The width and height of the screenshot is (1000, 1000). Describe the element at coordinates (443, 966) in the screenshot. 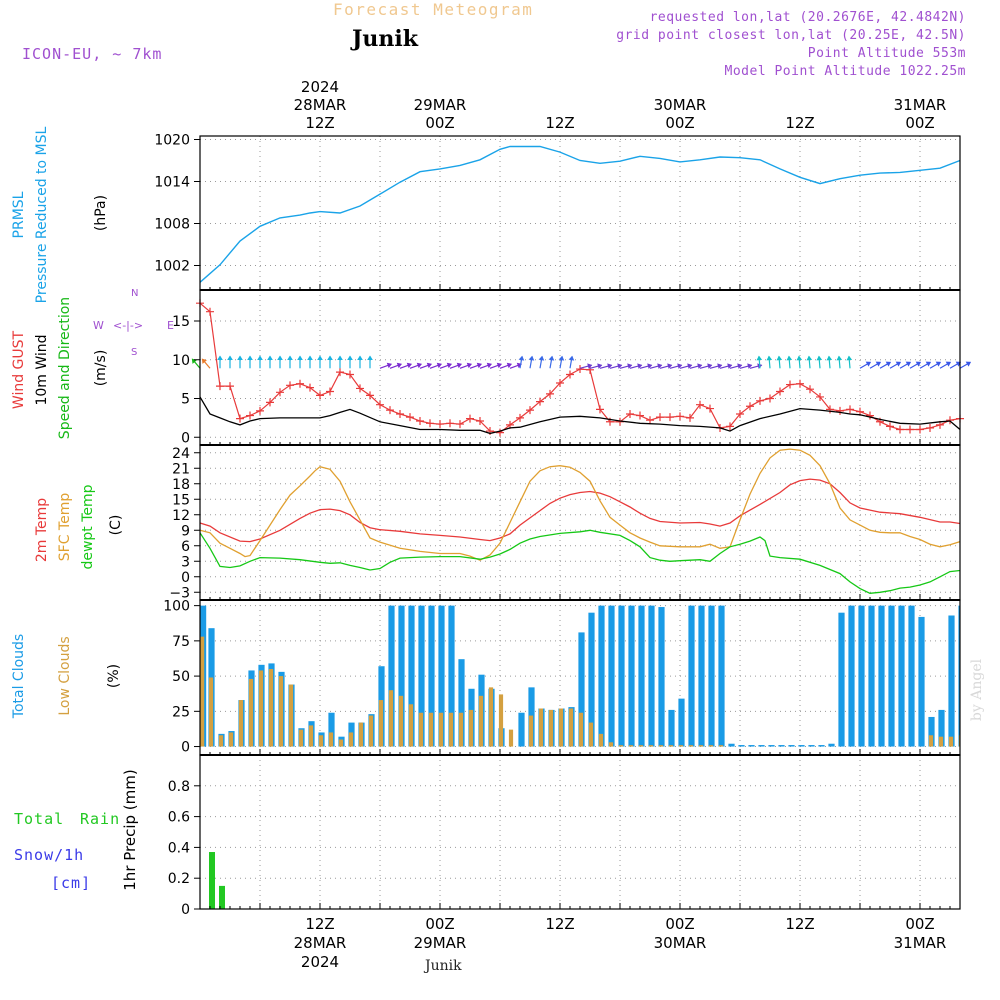

I see `footer-location: Junik` at that location.